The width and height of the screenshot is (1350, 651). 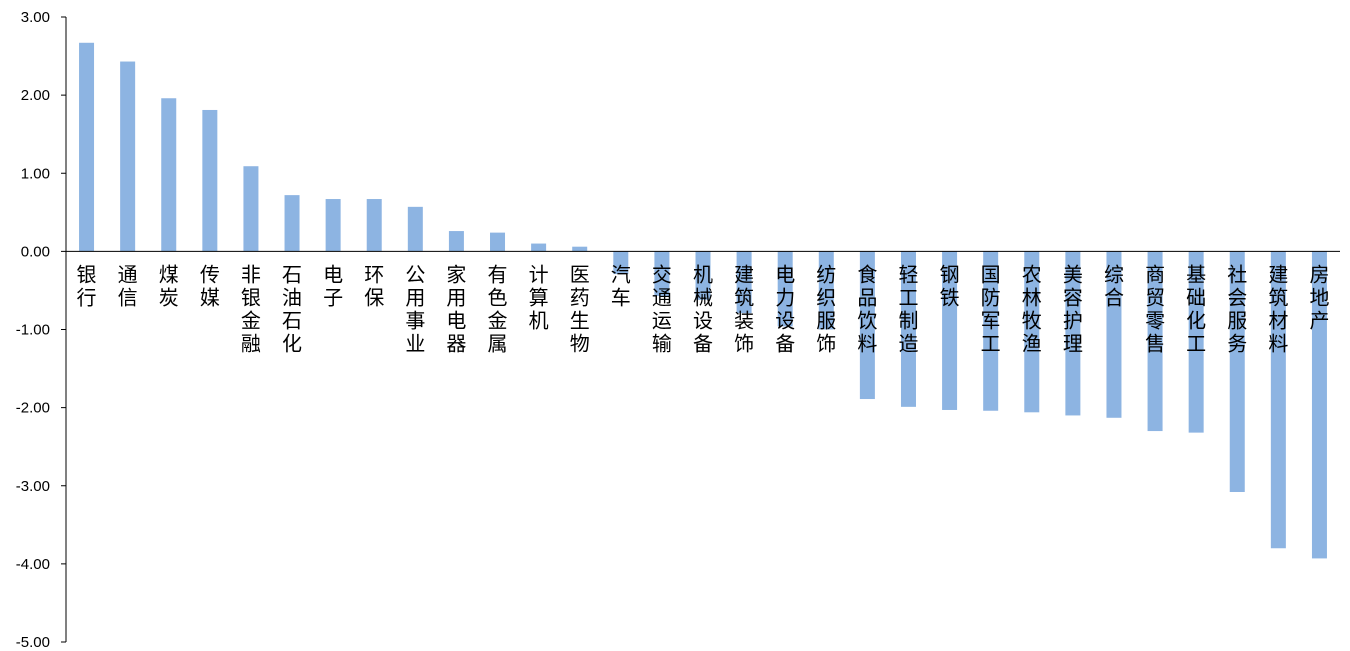 I want to click on category-label: 国防军工, so click(x=991, y=308).